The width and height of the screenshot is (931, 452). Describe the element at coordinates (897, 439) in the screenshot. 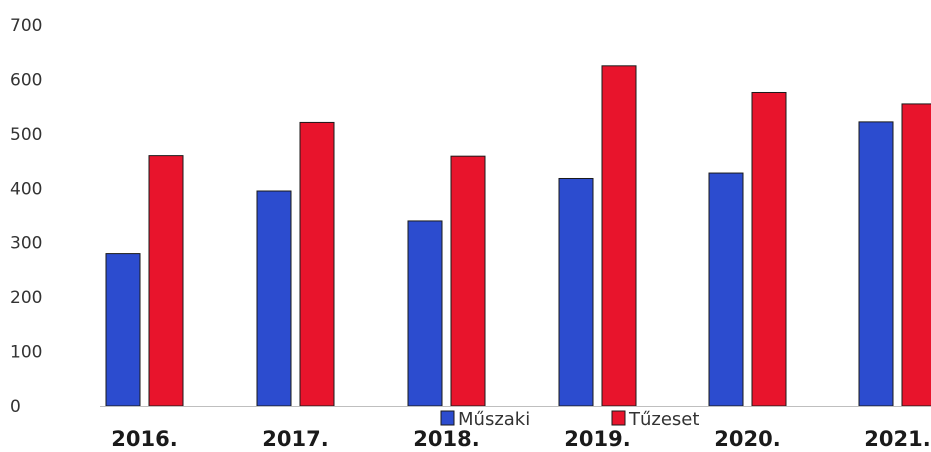

I see `x-tick-label: 2021.` at that location.